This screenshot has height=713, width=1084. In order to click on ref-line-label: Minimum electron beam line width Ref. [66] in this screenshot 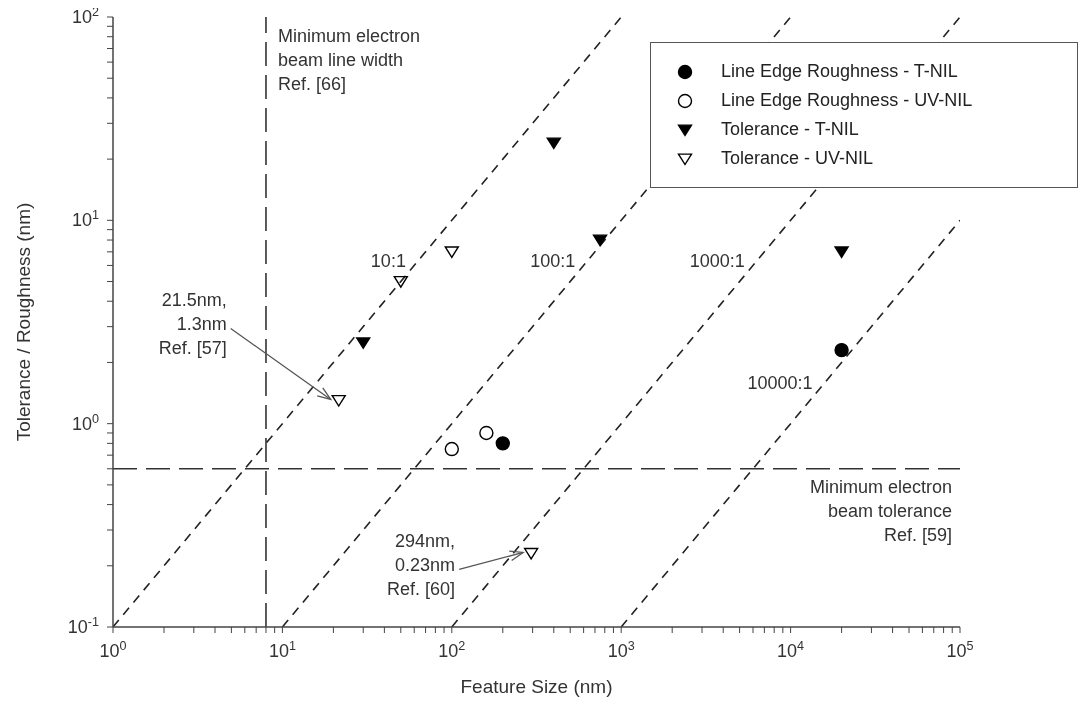, I will do `click(349, 60)`.